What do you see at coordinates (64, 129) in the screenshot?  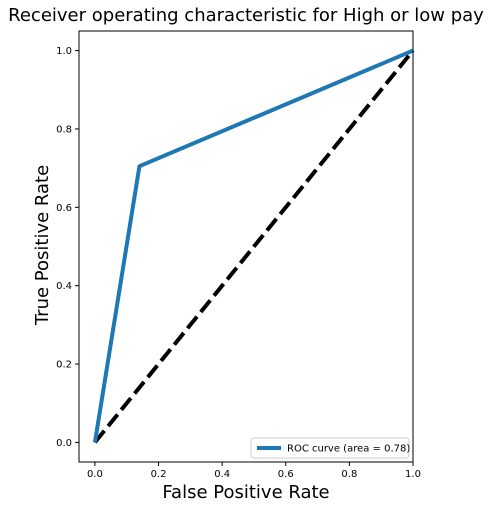 I see `y-tick-label: 0.8` at bounding box center [64, 129].